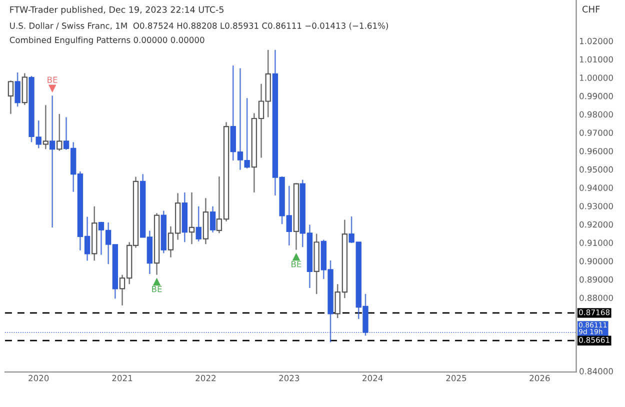 The image size is (625, 407). What do you see at coordinates (596, 169) in the screenshot?
I see `y-tick-label: 0.95000` at bounding box center [596, 169].